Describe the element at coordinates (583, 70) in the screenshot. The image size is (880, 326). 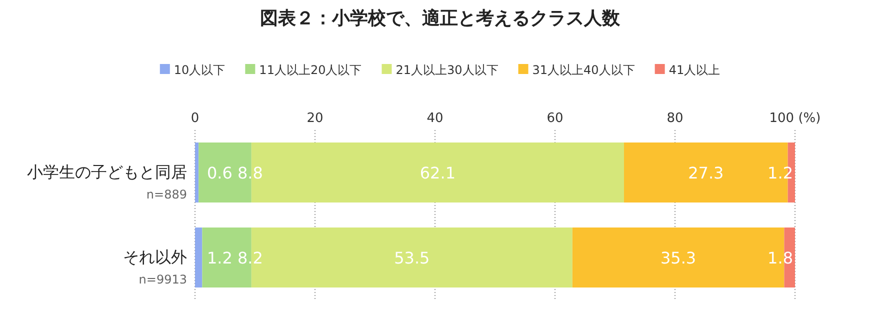
I see `legend-label: 31人以上40人以下` at that location.